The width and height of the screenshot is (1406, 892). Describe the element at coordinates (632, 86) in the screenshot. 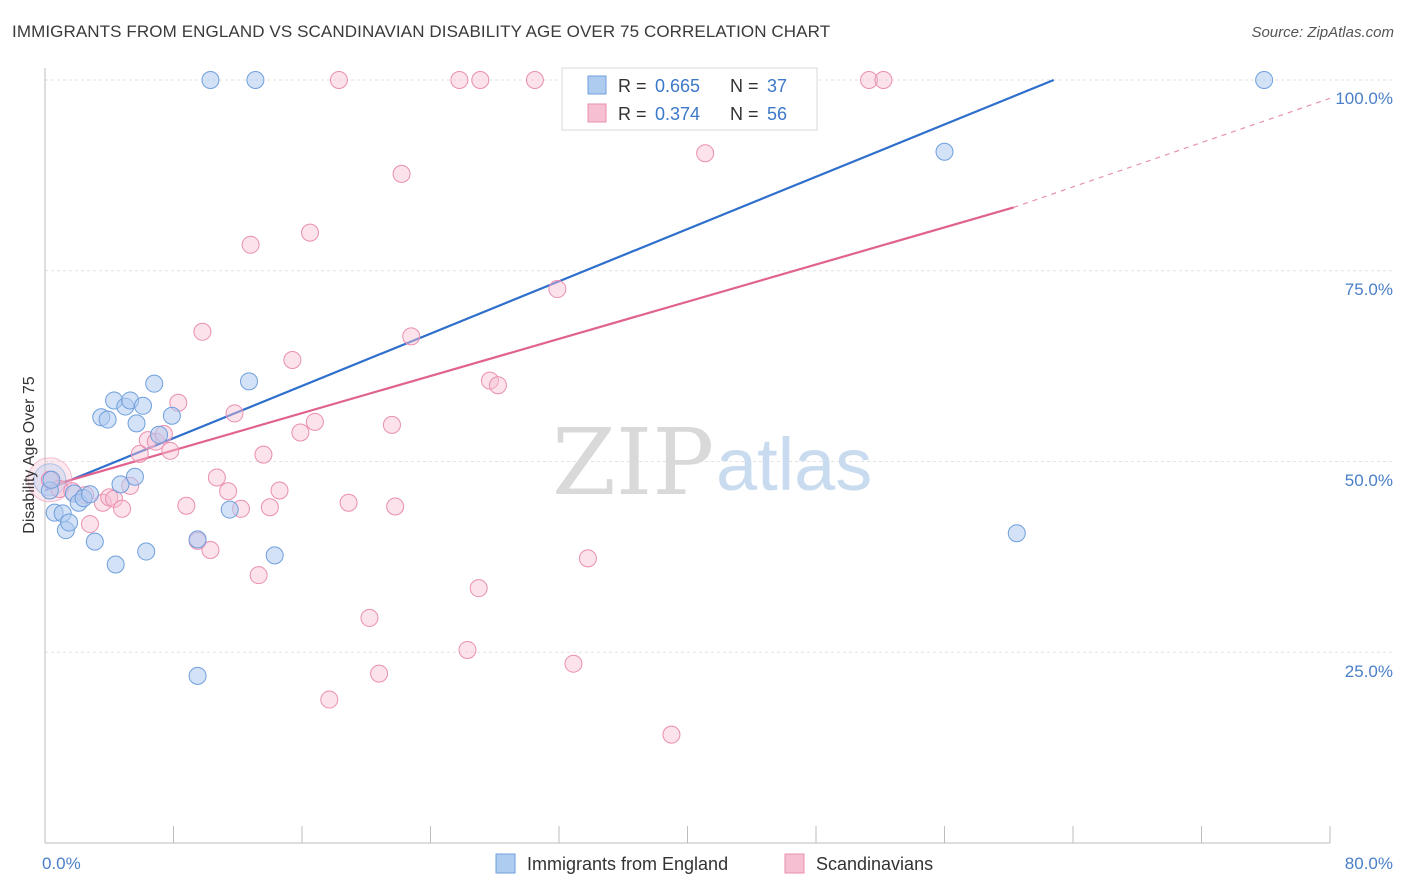

I see `legend-r-label-blue: R =` at that location.